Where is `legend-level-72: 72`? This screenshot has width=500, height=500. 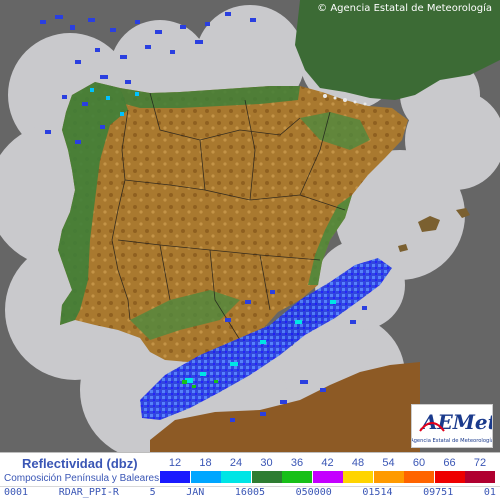 legend-level-72: 72 is located at coordinates (480, 469).